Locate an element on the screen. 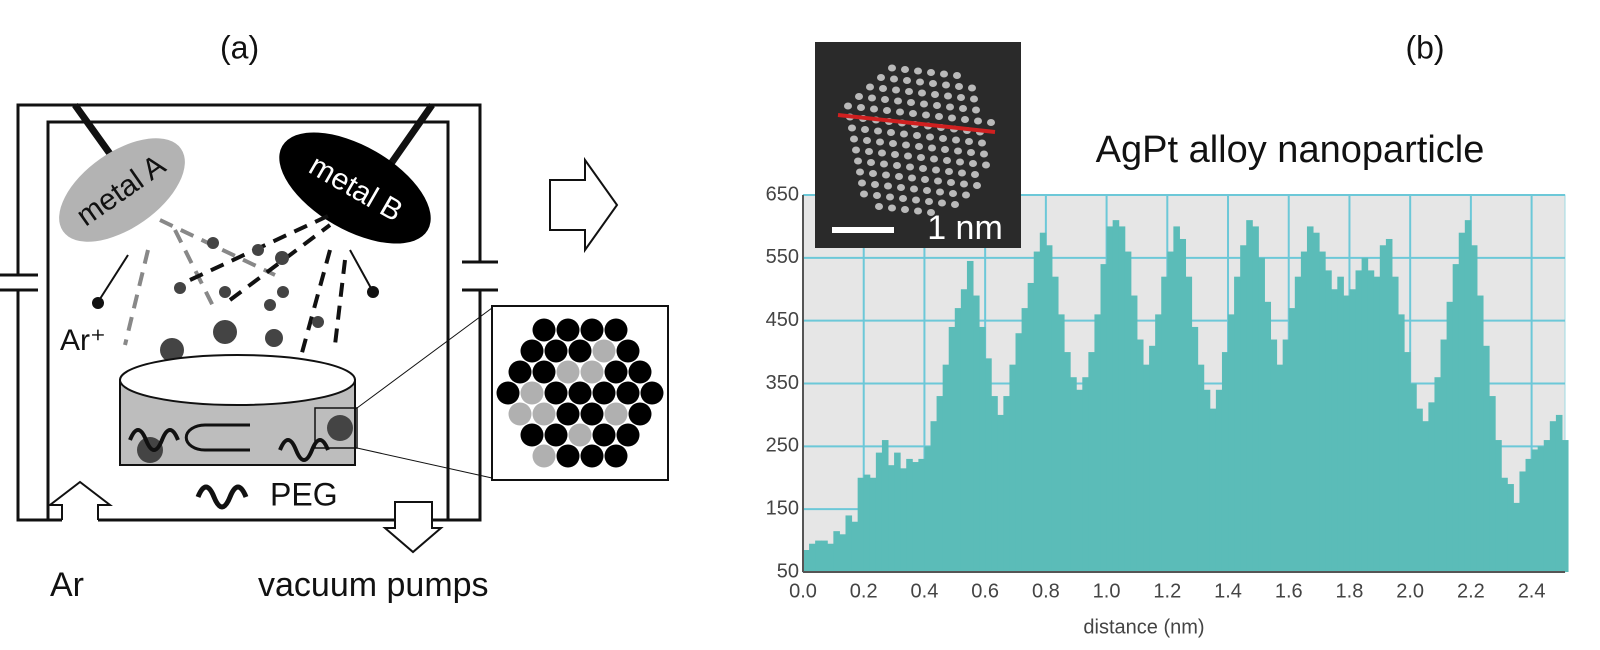 This screenshot has width=1600, height=650. y-tick-label: 350 is located at coordinates (782, 383).